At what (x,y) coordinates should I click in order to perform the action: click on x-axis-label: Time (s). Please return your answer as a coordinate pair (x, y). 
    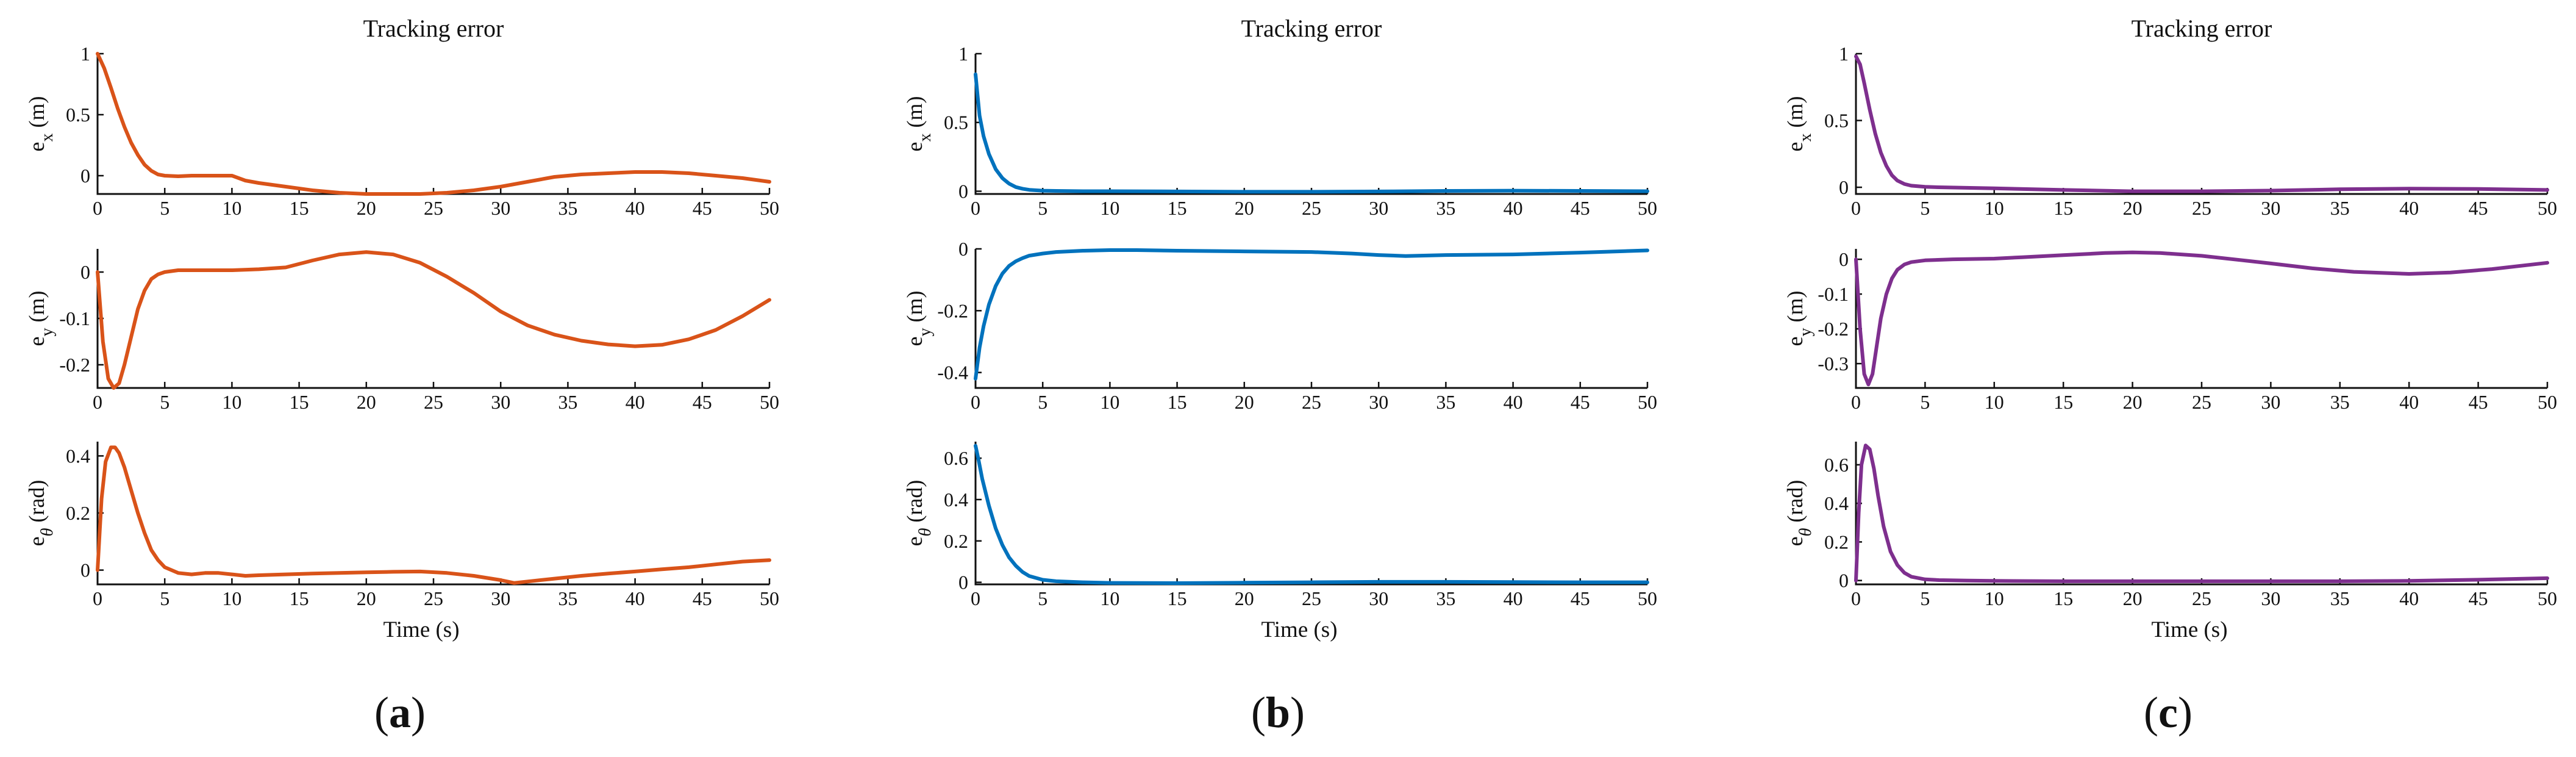
    Looking at the image, I should click on (2189, 629).